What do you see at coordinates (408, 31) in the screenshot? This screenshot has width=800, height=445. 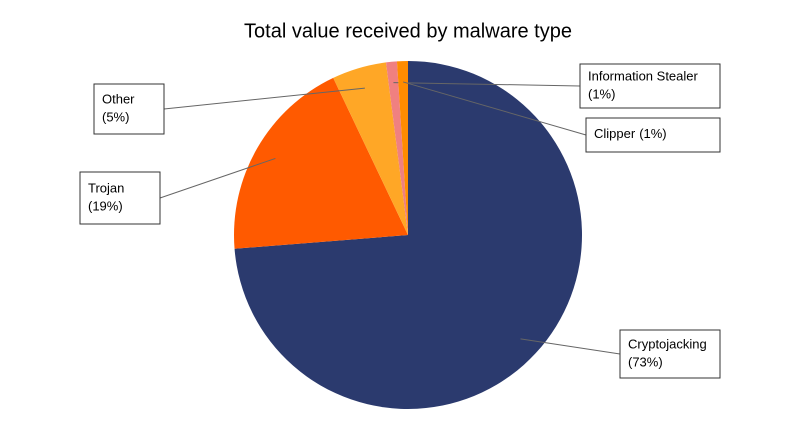 I see `chart-title: Total value received by malware type` at bounding box center [408, 31].